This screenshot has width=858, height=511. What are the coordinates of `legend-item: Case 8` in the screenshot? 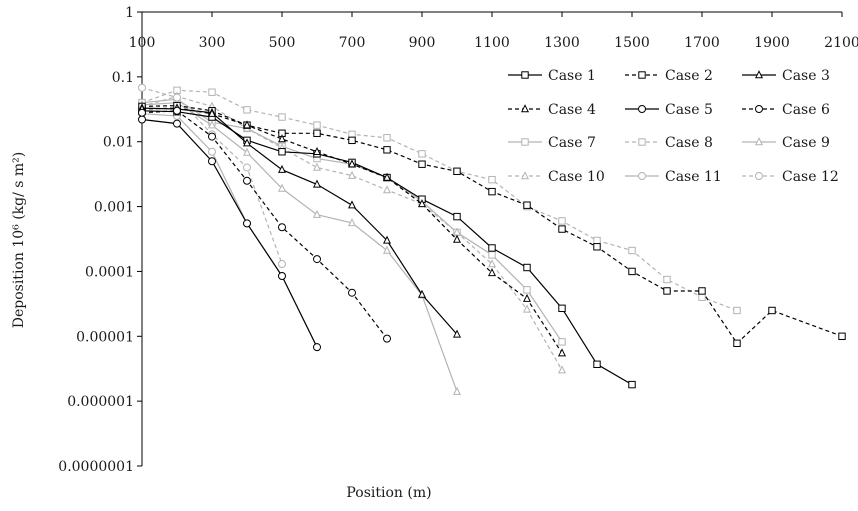 It's located at (669, 143).